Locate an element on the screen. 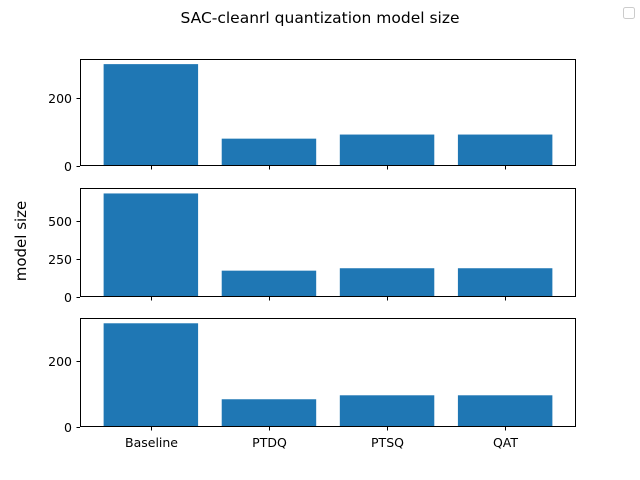 The image size is (640, 480). x-tick-label-qat: QAT is located at coordinates (505, 442).